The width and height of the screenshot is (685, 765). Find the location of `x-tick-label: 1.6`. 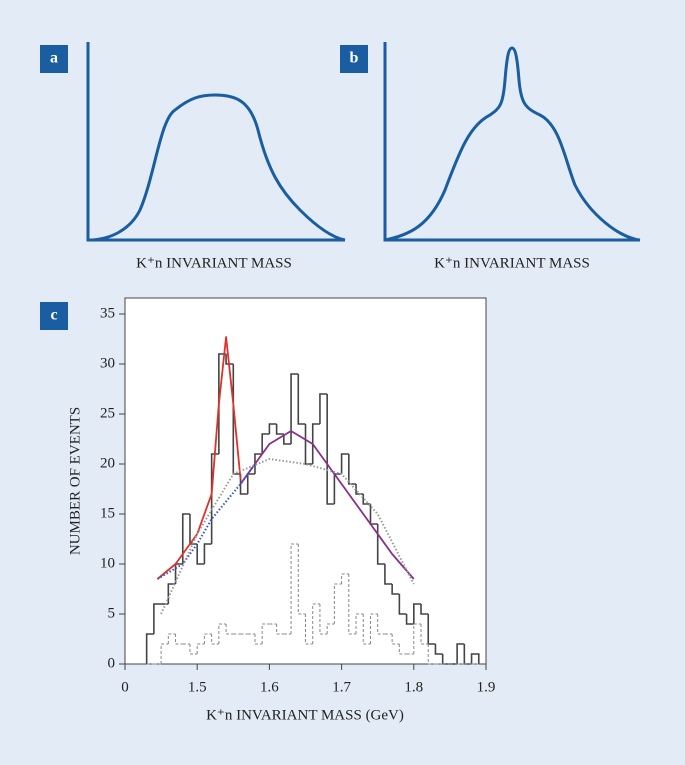

x-tick-label: 1.6 is located at coordinates (269, 687).